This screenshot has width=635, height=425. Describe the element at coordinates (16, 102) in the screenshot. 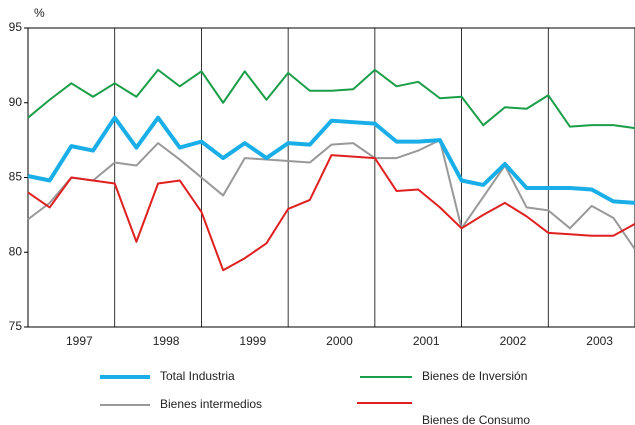

I see `y-tick-label: 90` at that location.